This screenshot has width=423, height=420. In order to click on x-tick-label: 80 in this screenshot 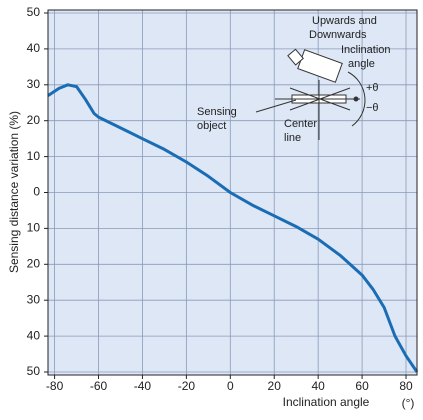, I will do `click(406, 386)`.